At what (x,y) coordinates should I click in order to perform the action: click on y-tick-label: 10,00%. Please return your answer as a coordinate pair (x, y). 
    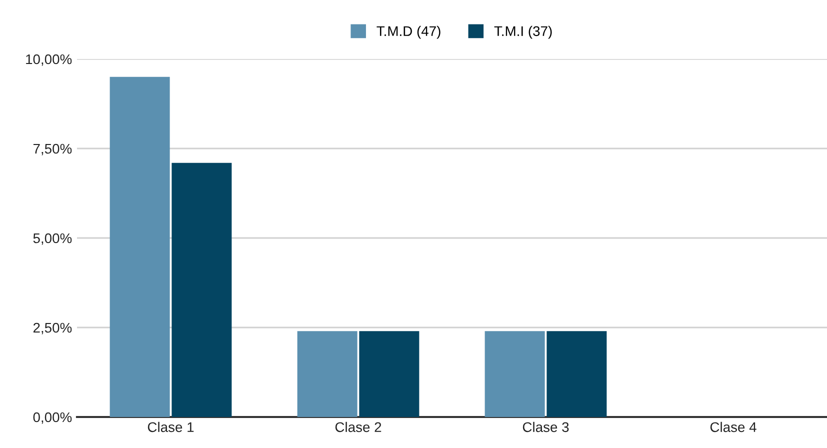
    Looking at the image, I should click on (49, 60).